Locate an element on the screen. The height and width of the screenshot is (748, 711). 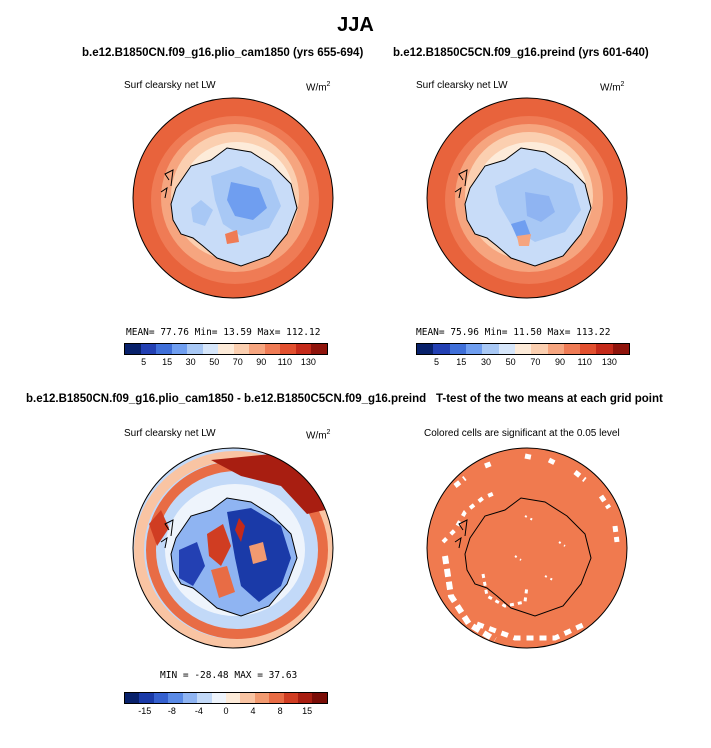
units-label-top-right: W/m2 is located at coordinates (612, 87).